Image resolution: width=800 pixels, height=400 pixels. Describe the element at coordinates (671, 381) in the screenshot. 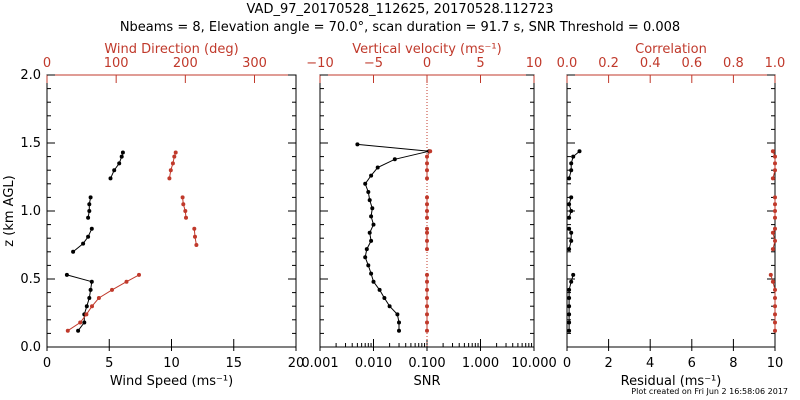

I see `panel-3-bottom-axis-label: Residual (ms⁻¹)` at that location.